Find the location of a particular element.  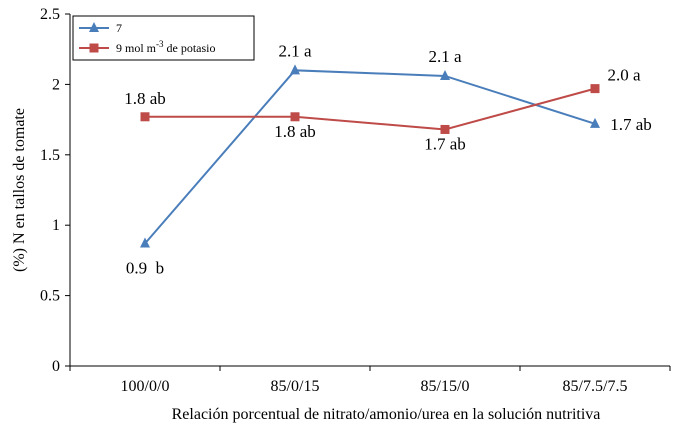

y-tick-label: 2 is located at coordinates (56, 84).